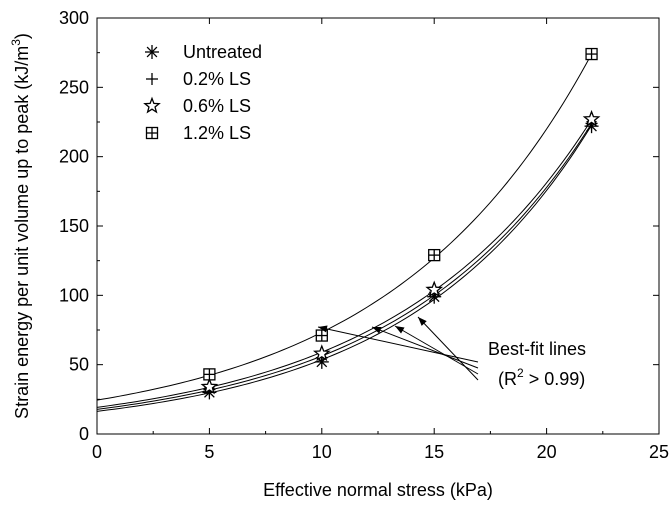 This screenshot has height=508, width=672. What do you see at coordinates (79, 365) in the screenshot?
I see `y-tick-label: 50` at bounding box center [79, 365].